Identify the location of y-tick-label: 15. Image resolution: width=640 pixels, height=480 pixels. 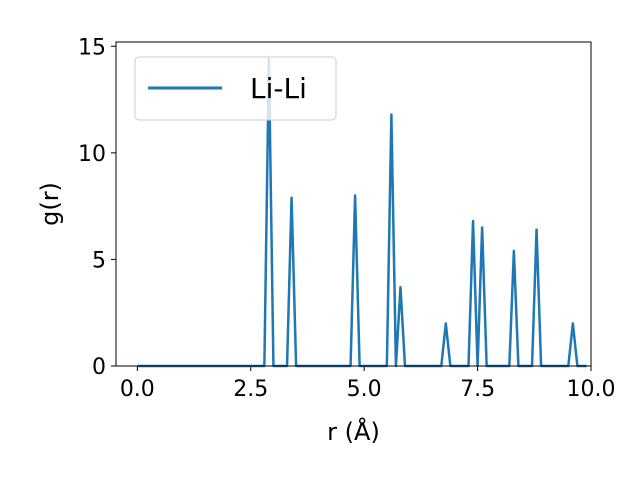
(92, 47).